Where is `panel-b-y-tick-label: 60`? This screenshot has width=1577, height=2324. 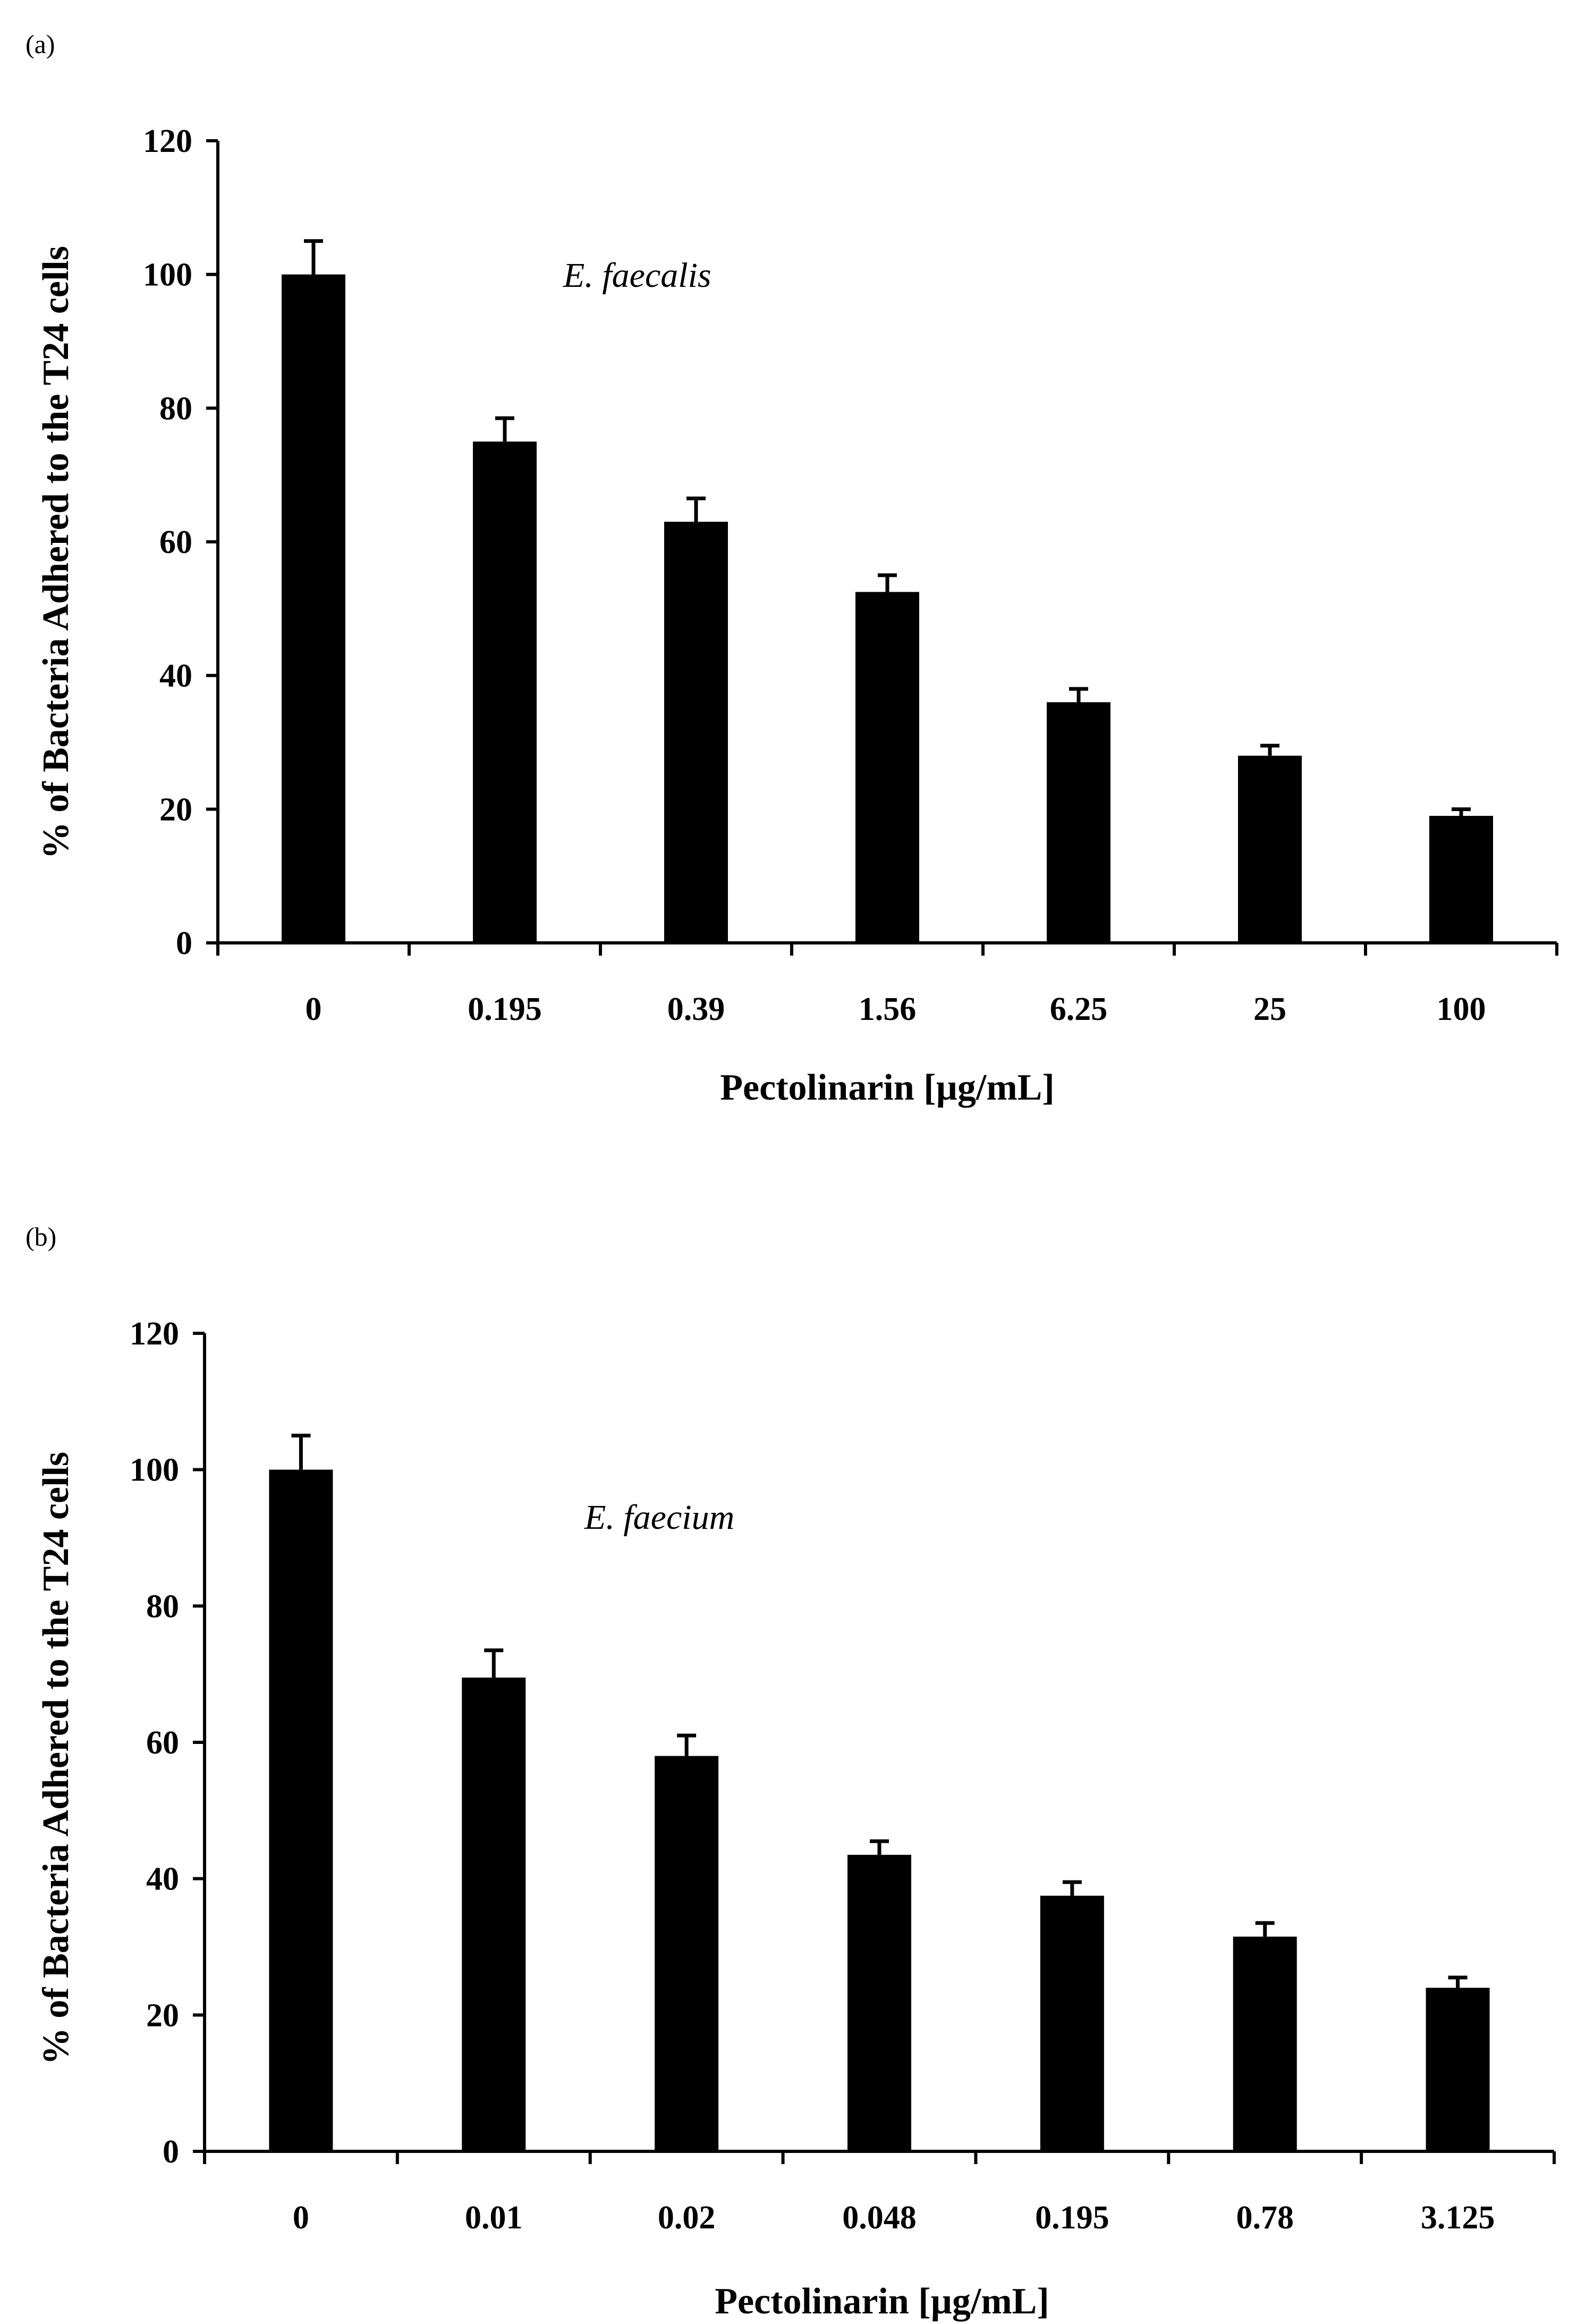 panel-b-y-tick-label: 60 is located at coordinates (162, 1743).